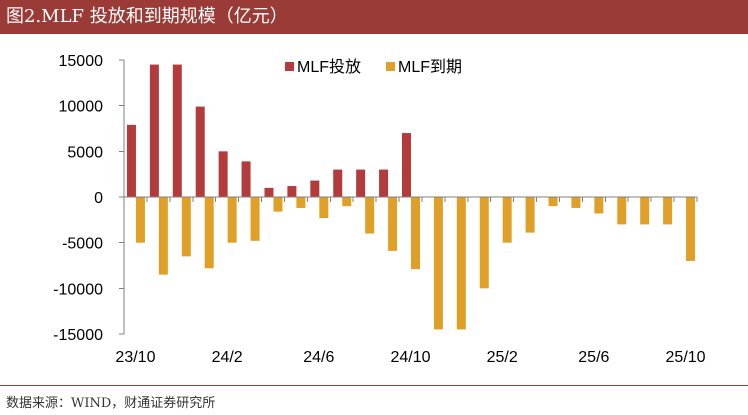 This screenshot has width=748, height=415. Describe the element at coordinates (390, 66) in the screenshot. I see `legend-swatch-mlf-maturity` at that location.